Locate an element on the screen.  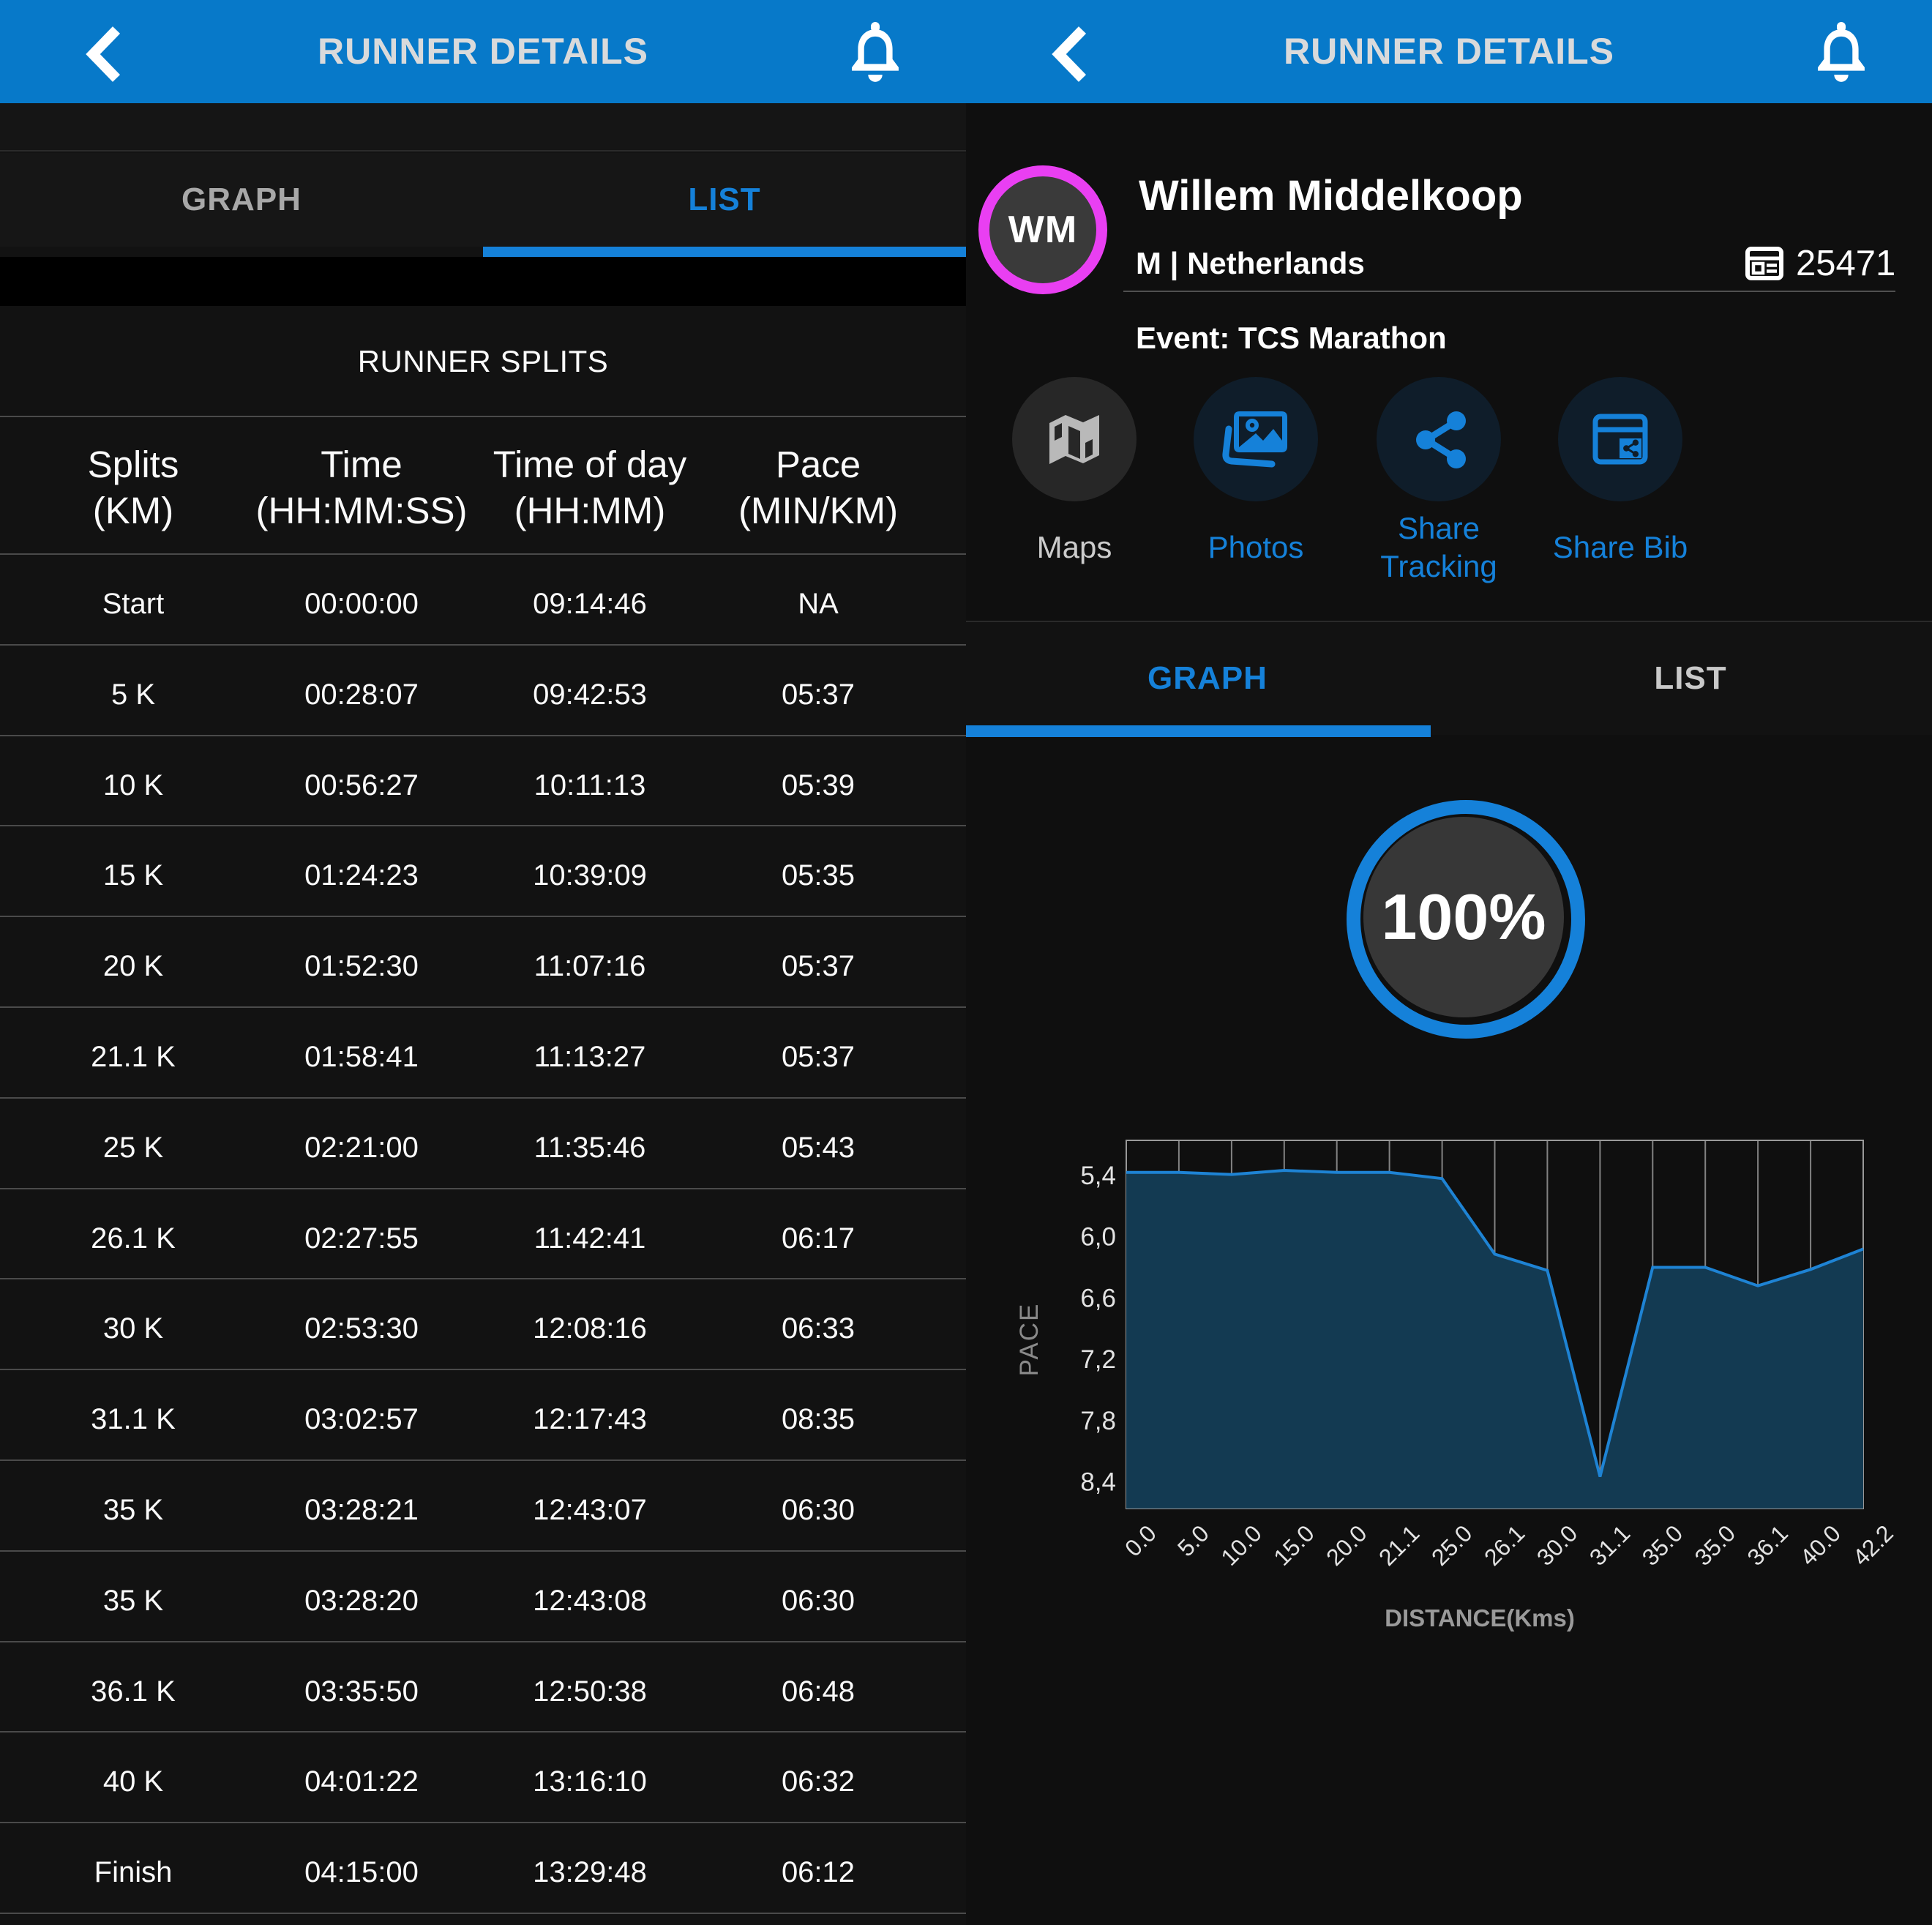
svg-text: 25.0 is located at coordinates (1451, 1545).